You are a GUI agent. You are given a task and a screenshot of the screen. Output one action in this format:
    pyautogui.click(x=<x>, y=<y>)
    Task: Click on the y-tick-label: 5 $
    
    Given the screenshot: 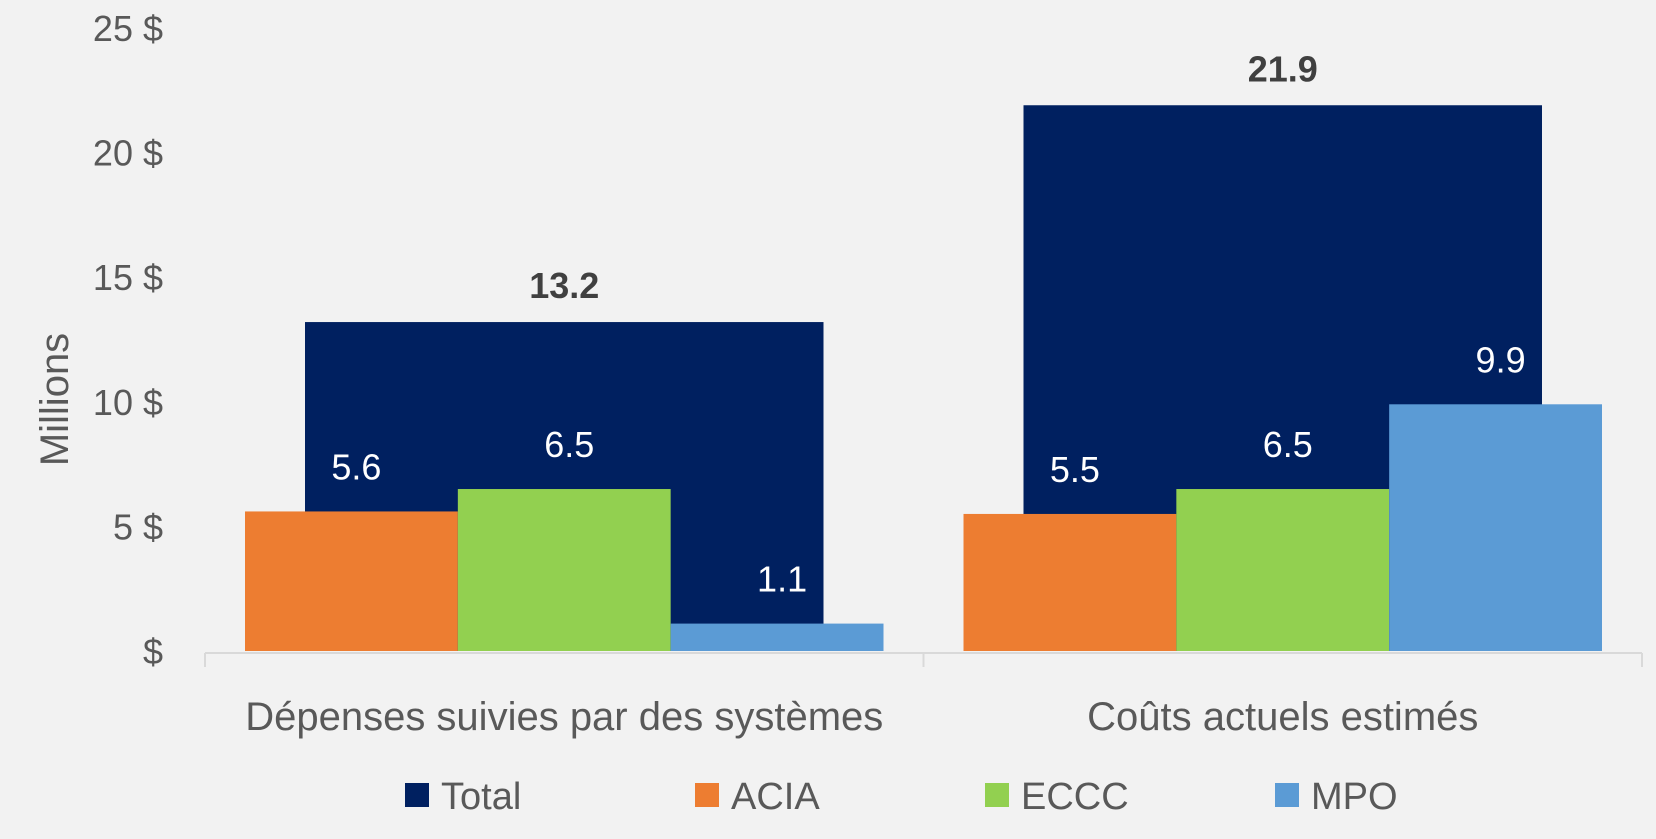 What is the action you would take?
    pyautogui.click(x=138, y=526)
    